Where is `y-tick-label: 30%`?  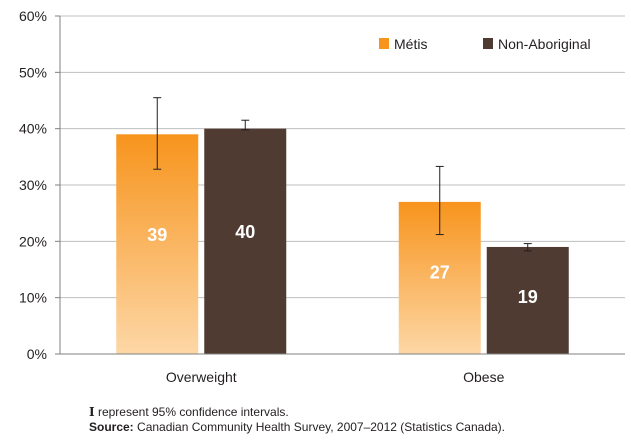
y-tick-label: 30% is located at coordinates (33, 185).